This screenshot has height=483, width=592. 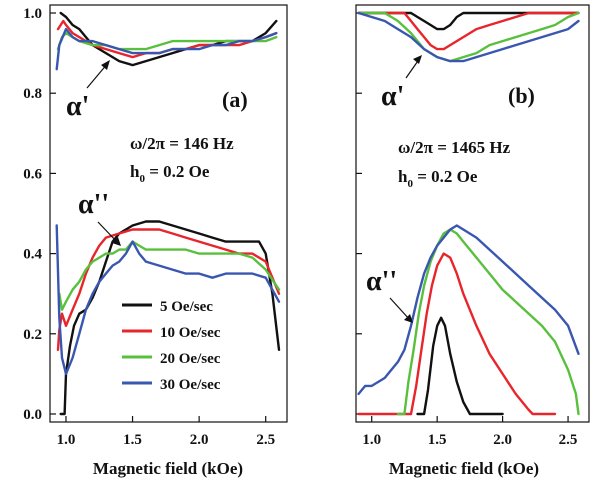 What do you see at coordinates (190, 359) in the screenshot?
I see `legend-label-20: 20 Oe/sec` at bounding box center [190, 359].